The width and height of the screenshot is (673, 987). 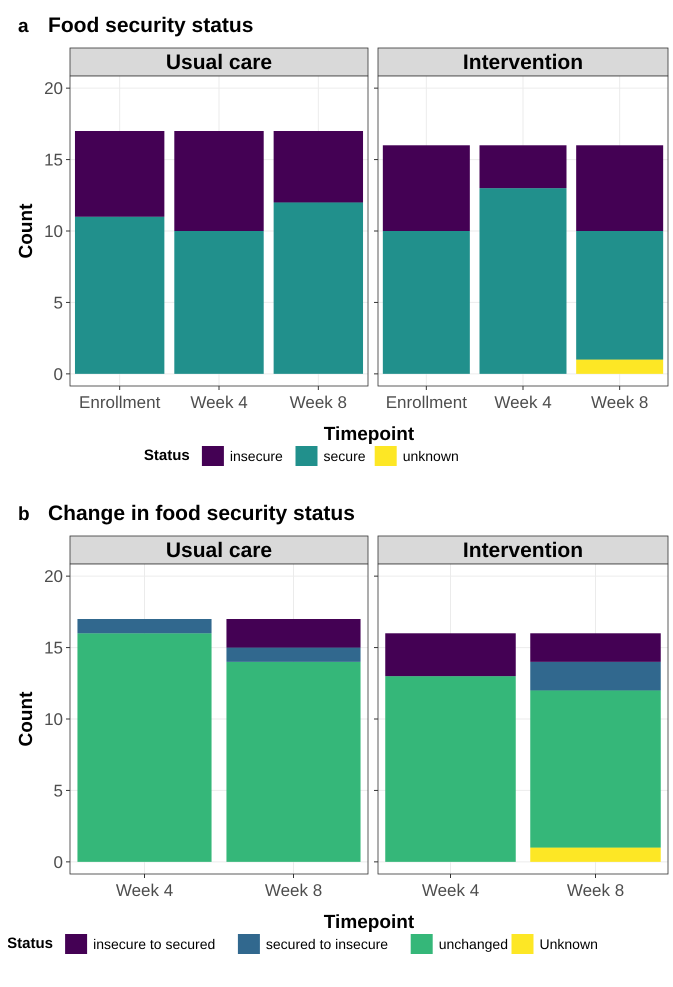 I want to click on legend-label: unchanged, so click(x=473, y=944).